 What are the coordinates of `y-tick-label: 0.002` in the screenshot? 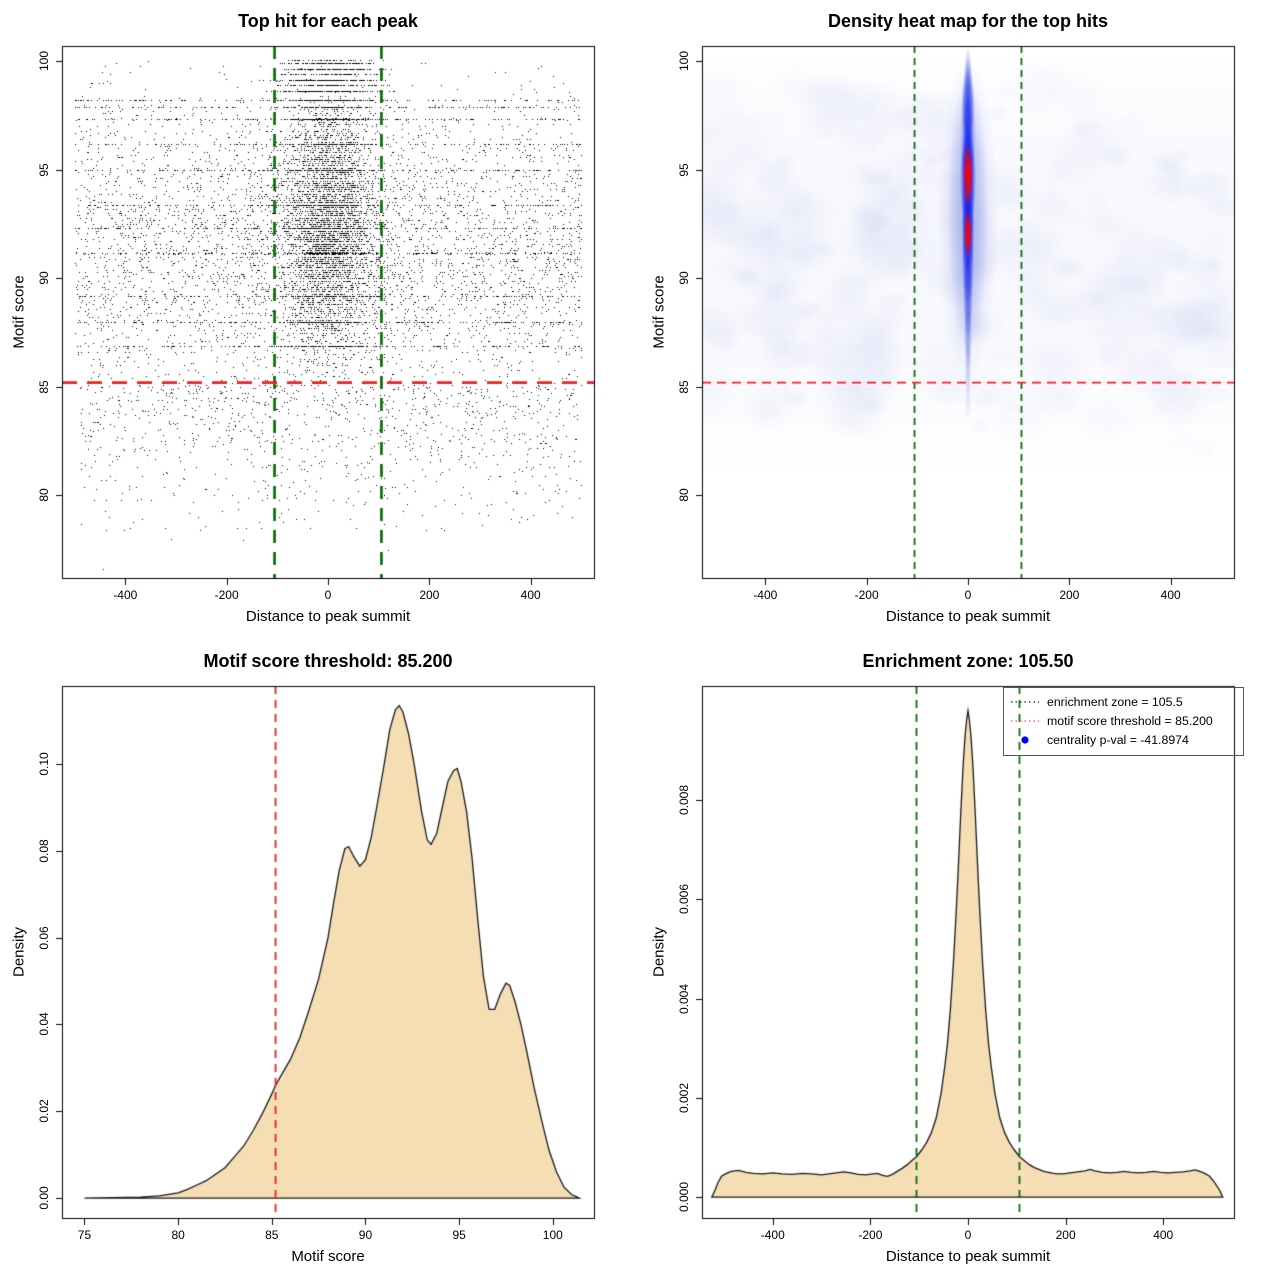 It's located at (684, 1097).